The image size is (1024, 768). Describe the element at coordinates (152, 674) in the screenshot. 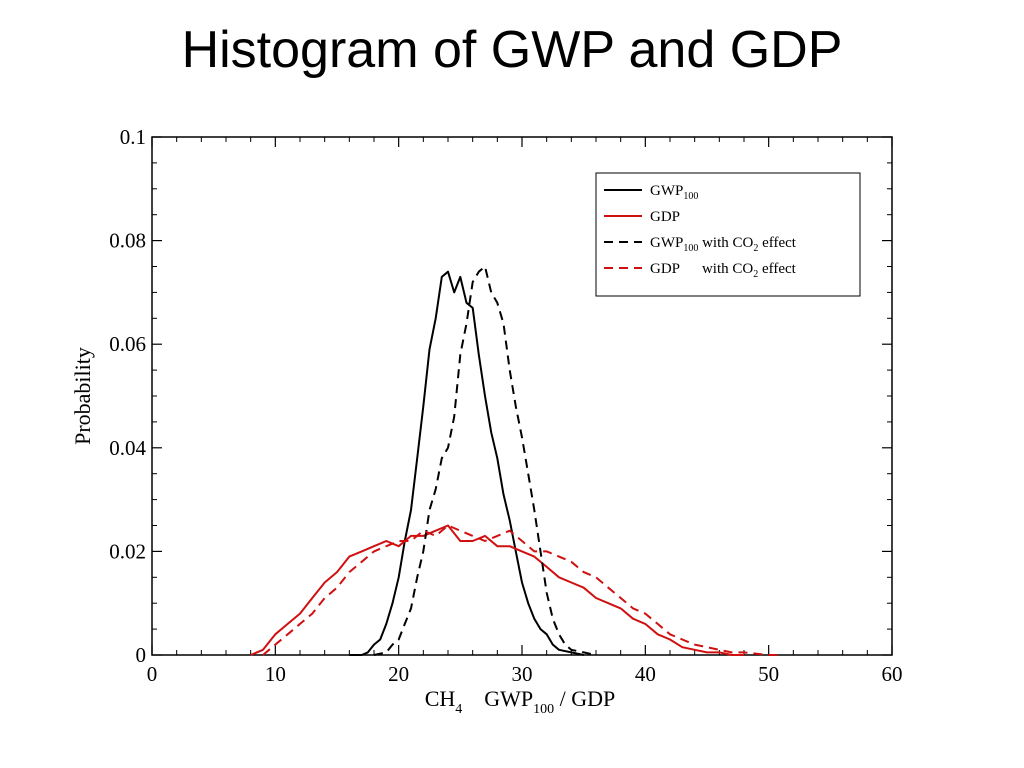

I see `x-tick-label: 0` at that location.